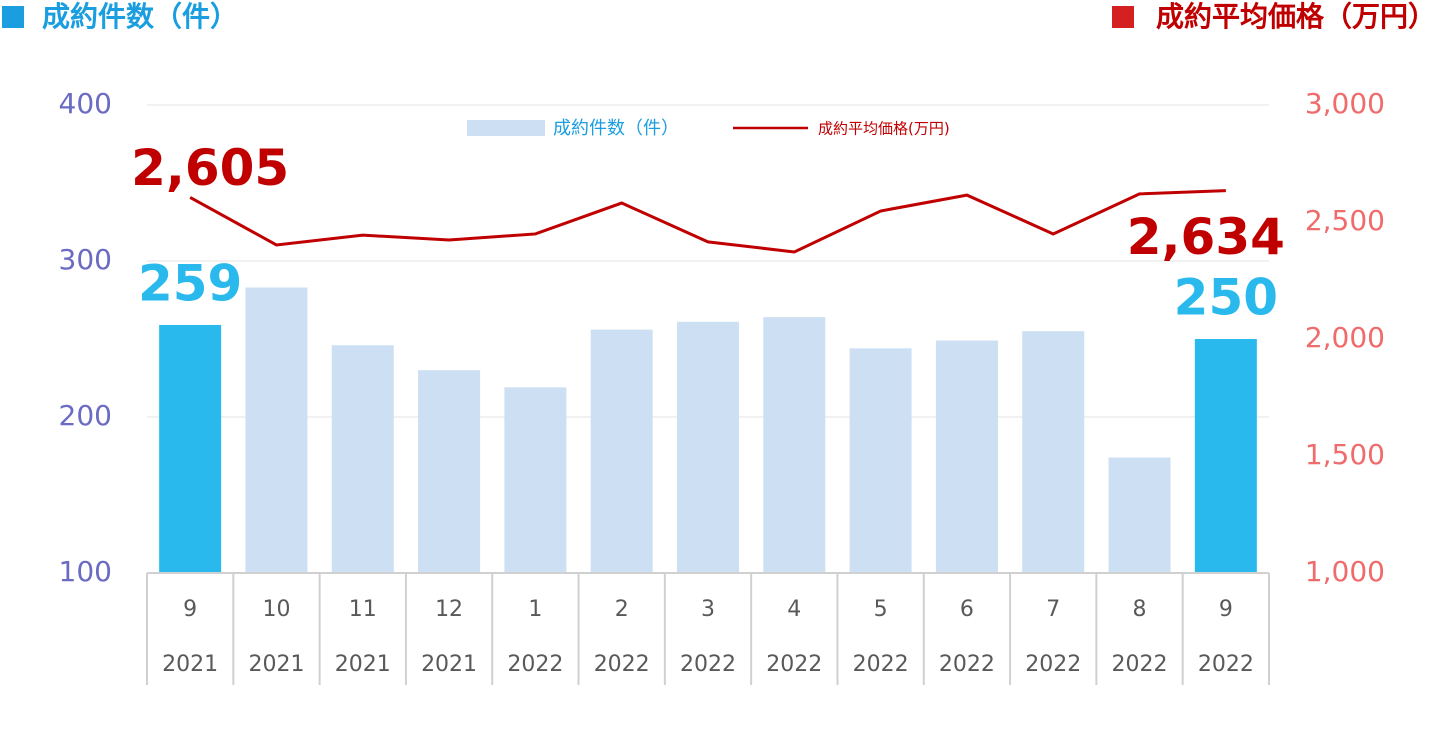 The height and width of the screenshot is (738, 1440). I want to click on header-right: 成約平均価格（万円）, so click(1296, 16).